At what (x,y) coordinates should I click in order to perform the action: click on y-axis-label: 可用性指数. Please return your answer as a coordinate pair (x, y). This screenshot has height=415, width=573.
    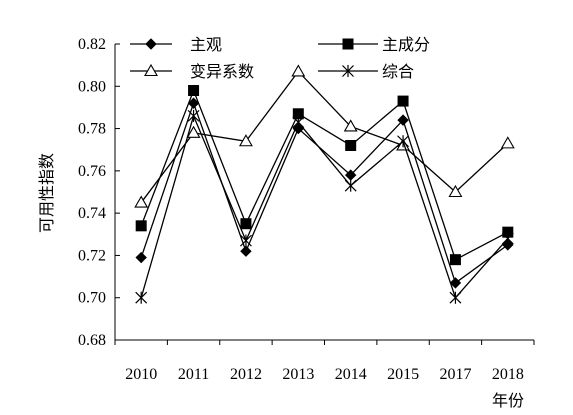
    Looking at the image, I should click on (46, 193).